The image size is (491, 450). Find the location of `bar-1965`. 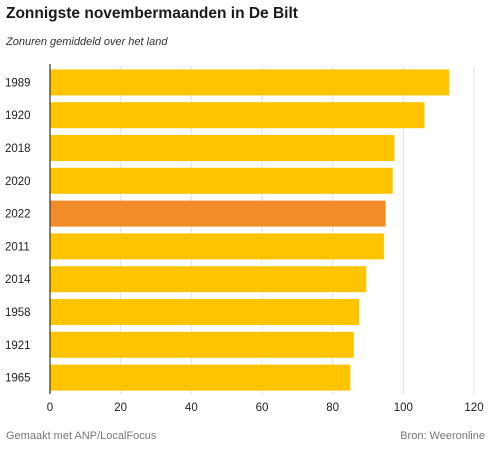

bar-1965 is located at coordinates (200, 377).